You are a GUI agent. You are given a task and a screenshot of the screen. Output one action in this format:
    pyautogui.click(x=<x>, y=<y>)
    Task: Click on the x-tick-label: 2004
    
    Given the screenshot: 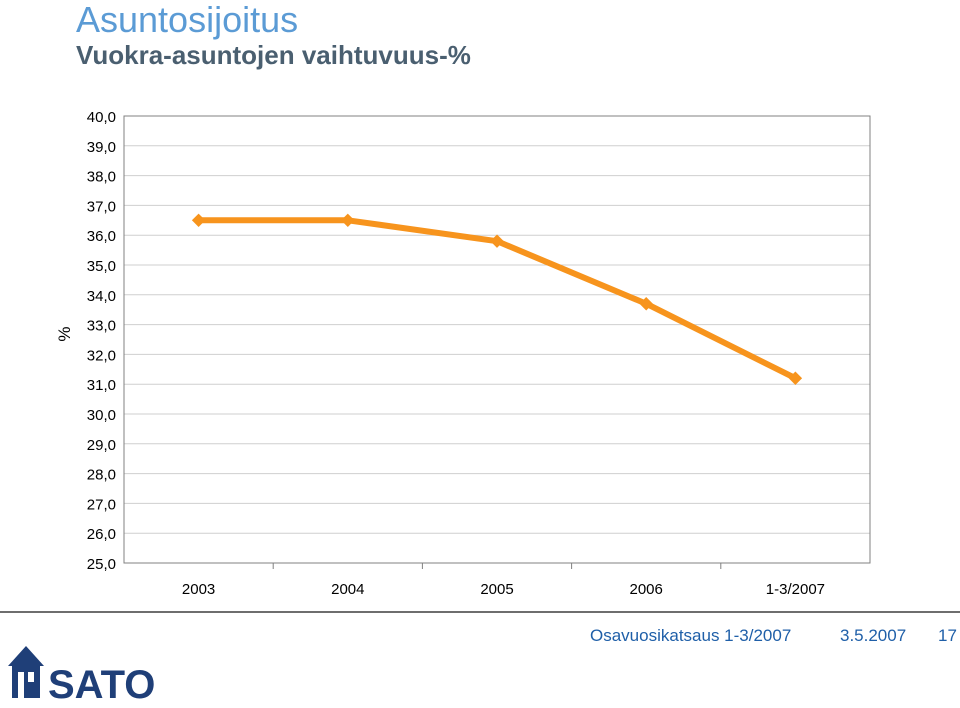 What is the action you would take?
    pyautogui.click(x=347, y=589)
    